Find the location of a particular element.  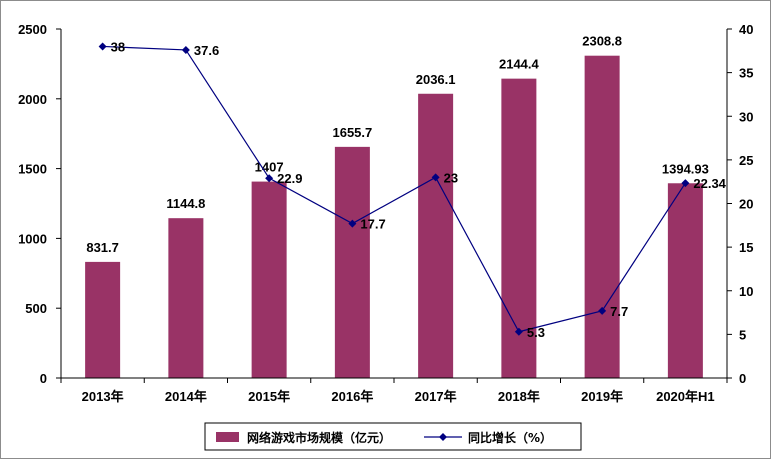

bar-label-7: 1394.93 is located at coordinates (685, 168).